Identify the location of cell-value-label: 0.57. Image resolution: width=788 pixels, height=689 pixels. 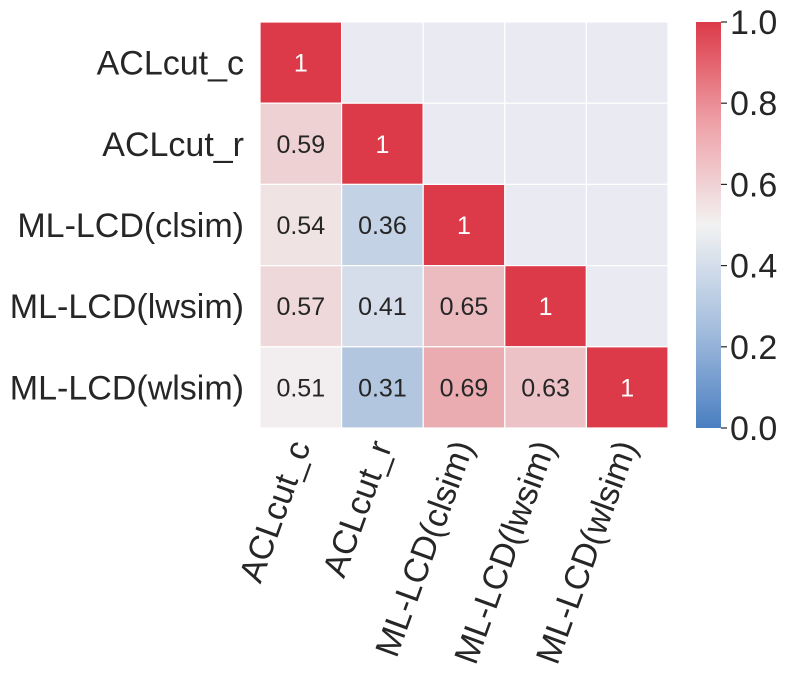
(300, 307).